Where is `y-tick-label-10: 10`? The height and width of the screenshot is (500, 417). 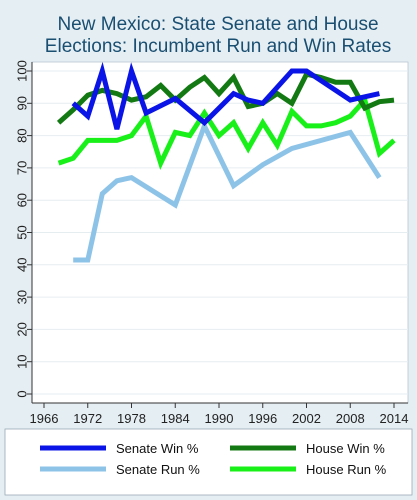 y-tick-label-10: 10 is located at coordinates (22, 361).